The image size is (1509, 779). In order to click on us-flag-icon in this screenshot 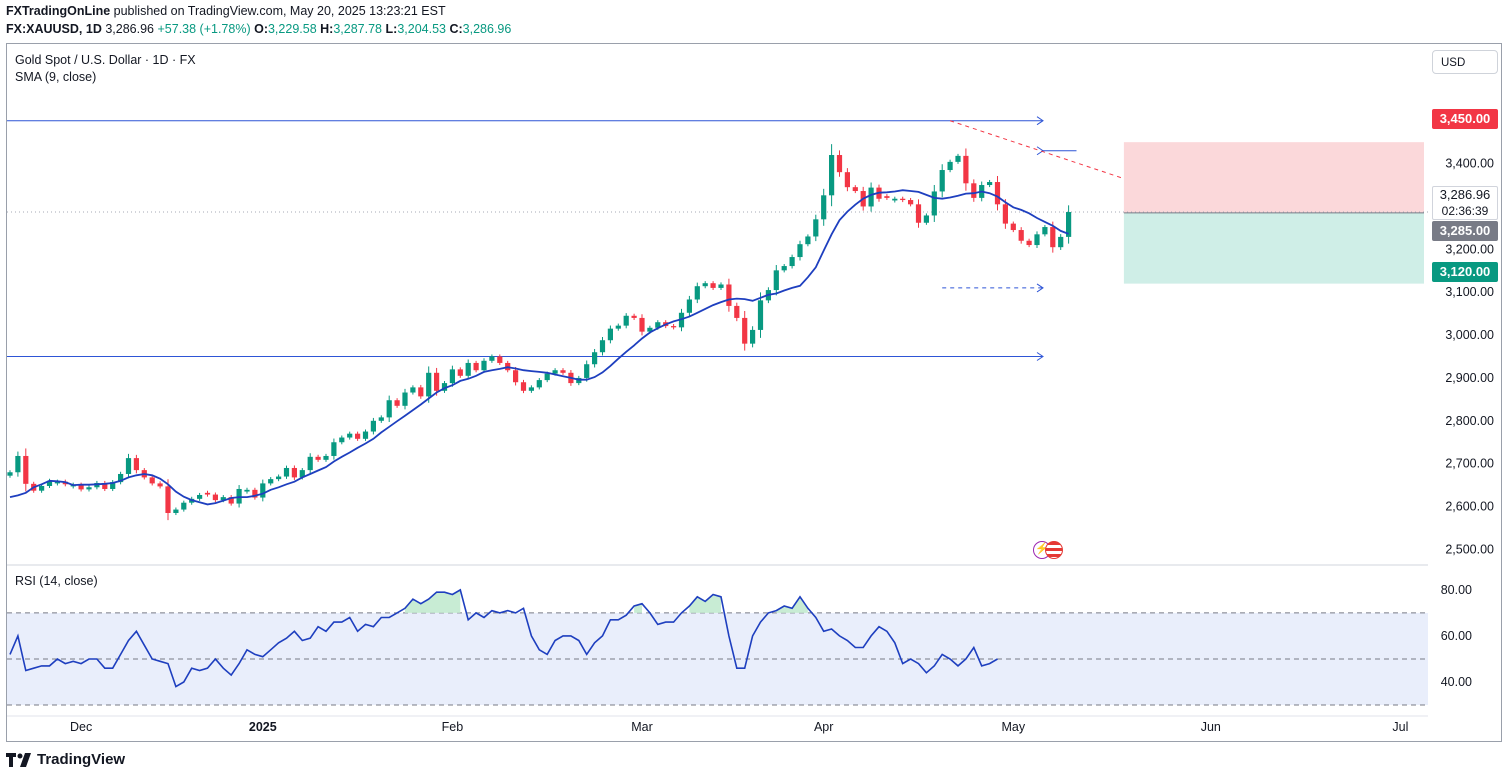, I will do `click(1054, 550)`.